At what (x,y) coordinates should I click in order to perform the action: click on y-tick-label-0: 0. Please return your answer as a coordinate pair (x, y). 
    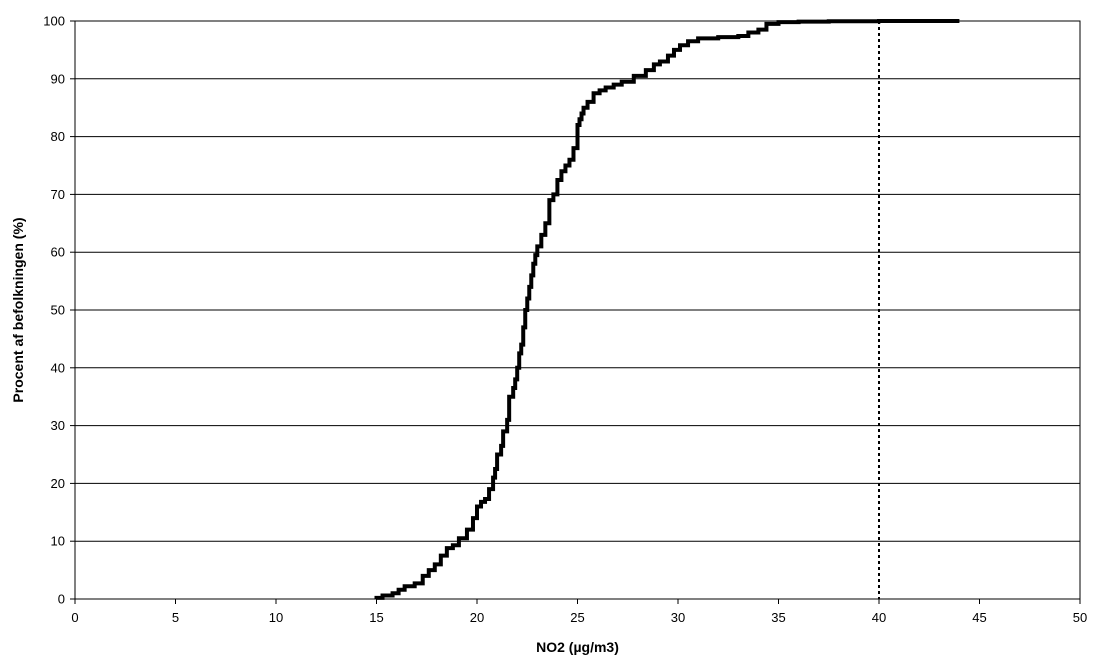
    Looking at the image, I should click on (61, 599).